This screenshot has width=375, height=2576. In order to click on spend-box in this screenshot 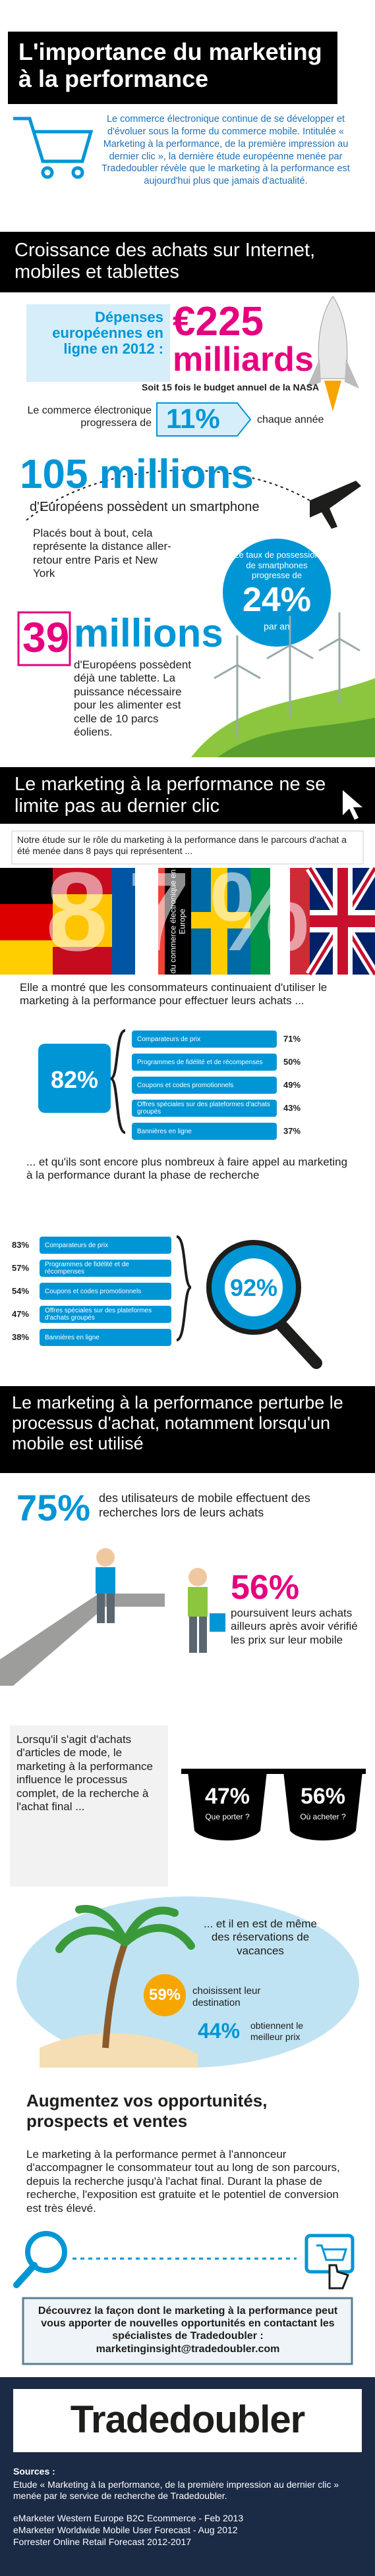, I will do `click(98, 343)`.